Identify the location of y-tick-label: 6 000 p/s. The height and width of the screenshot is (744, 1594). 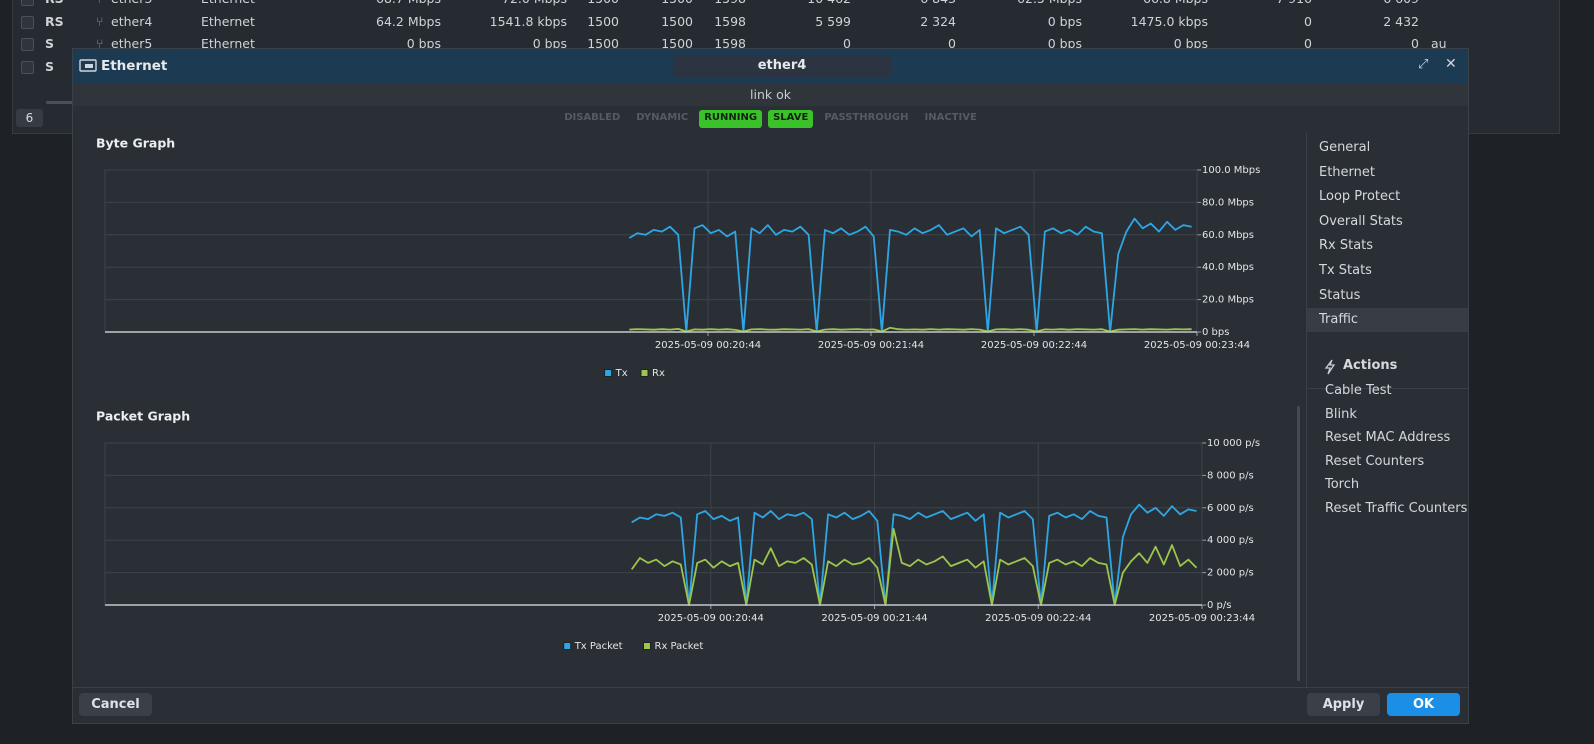
(1230, 508).